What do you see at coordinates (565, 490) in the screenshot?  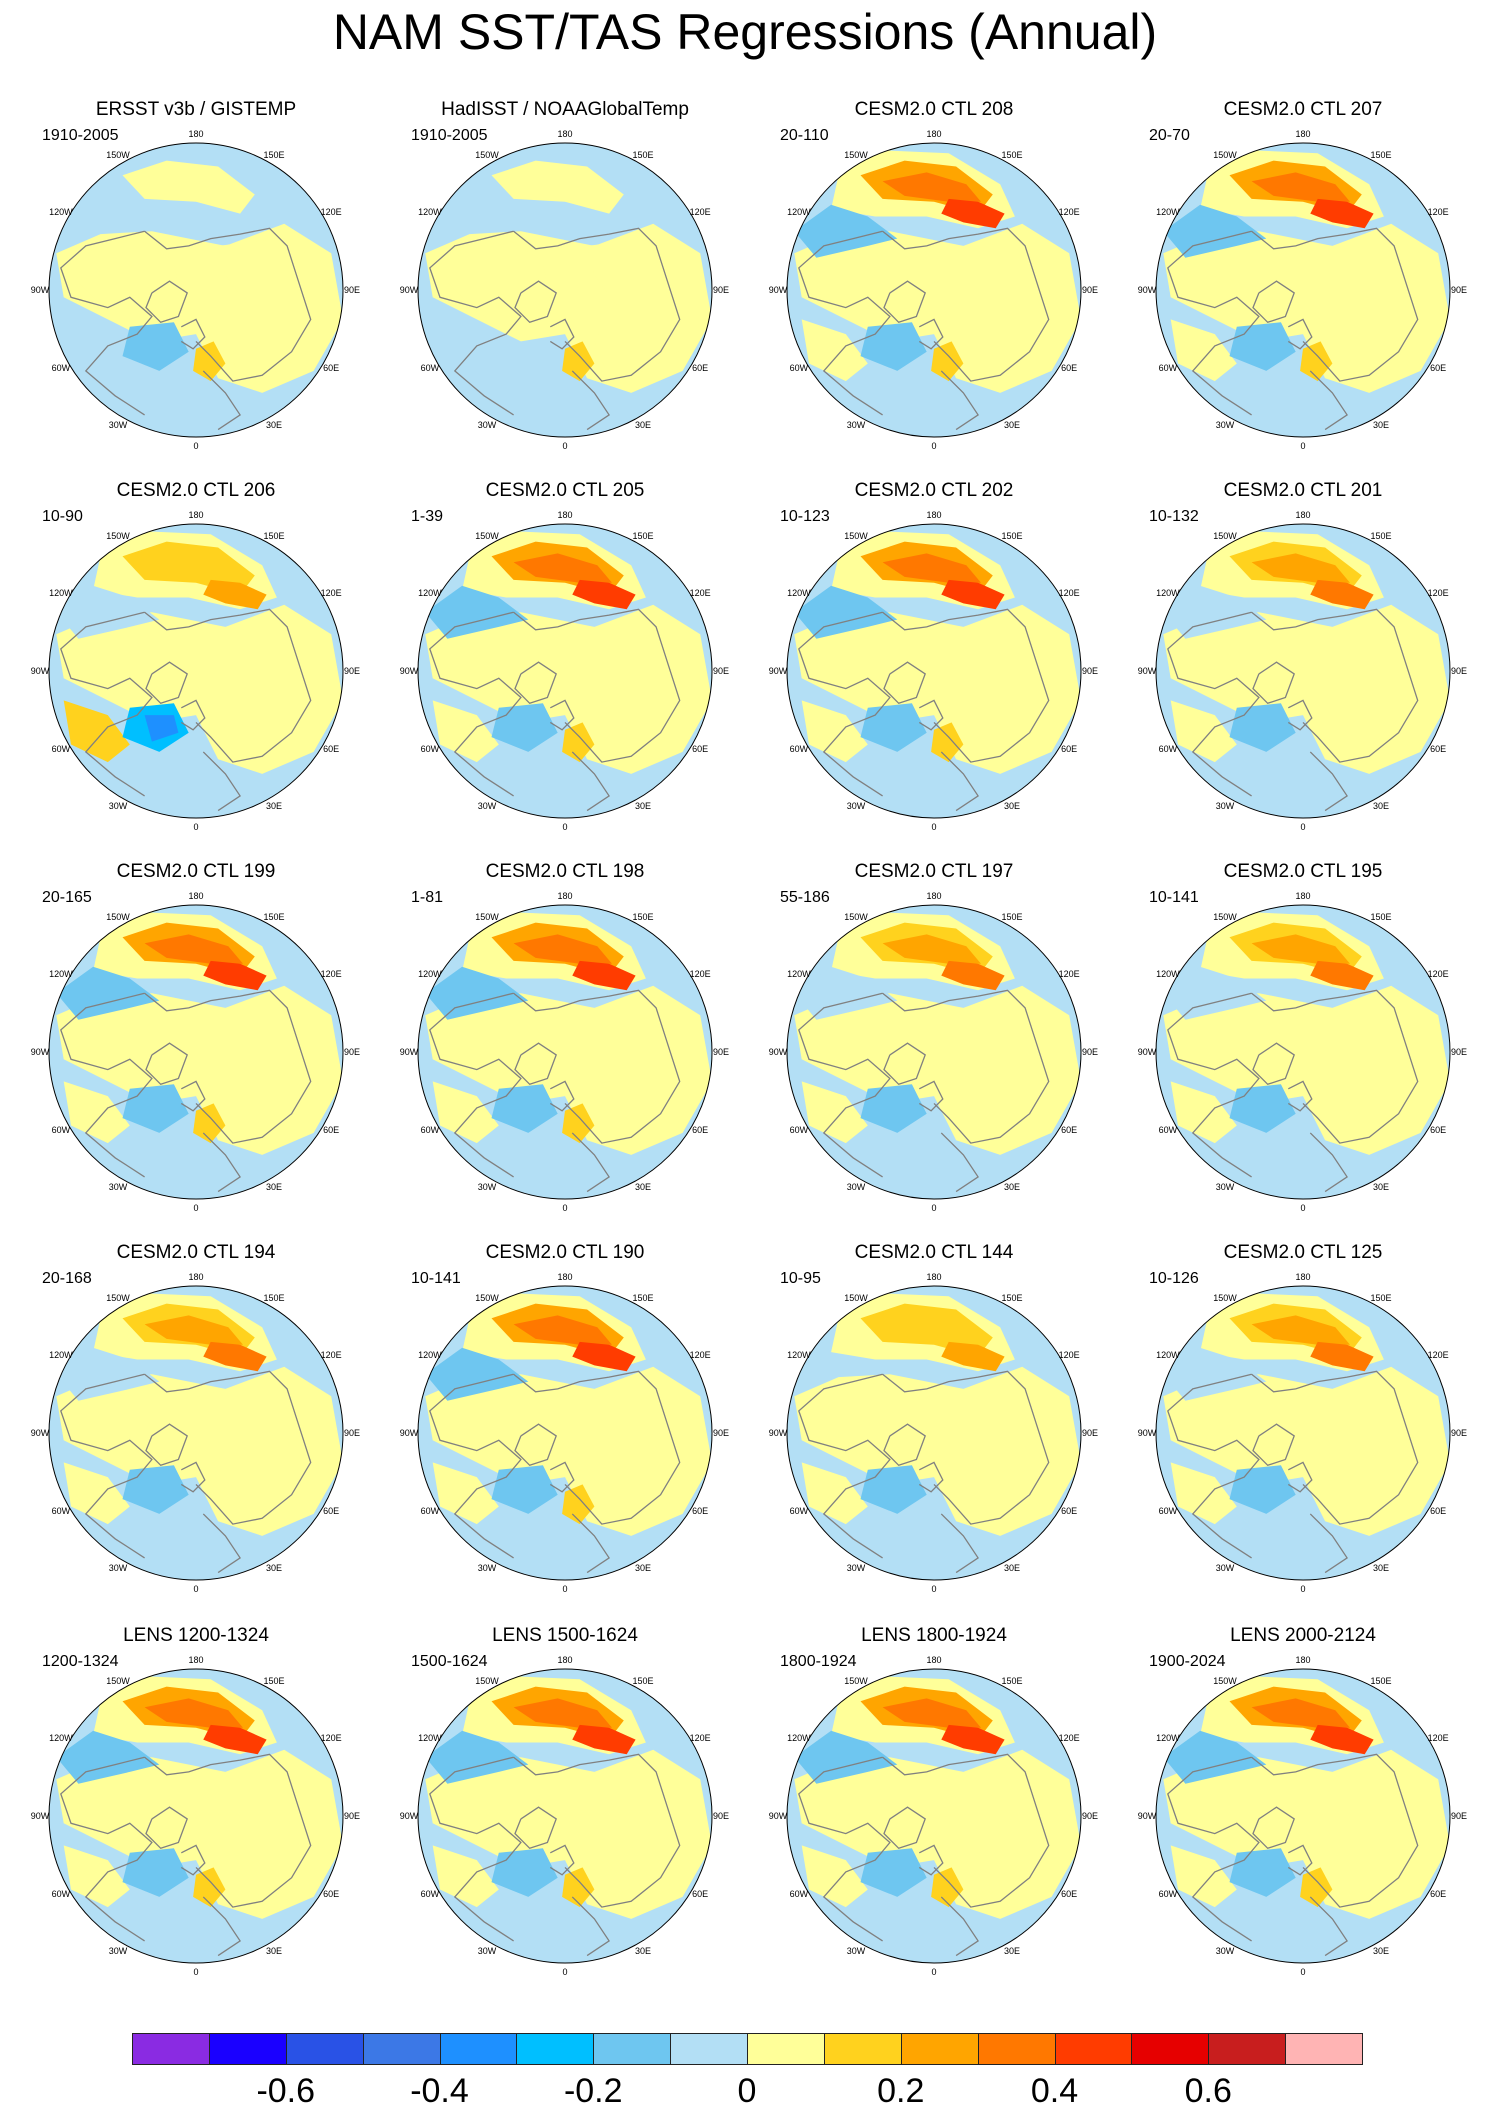 I see `panel-title: CESM2.0 CTL 205` at bounding box center [565, 490].